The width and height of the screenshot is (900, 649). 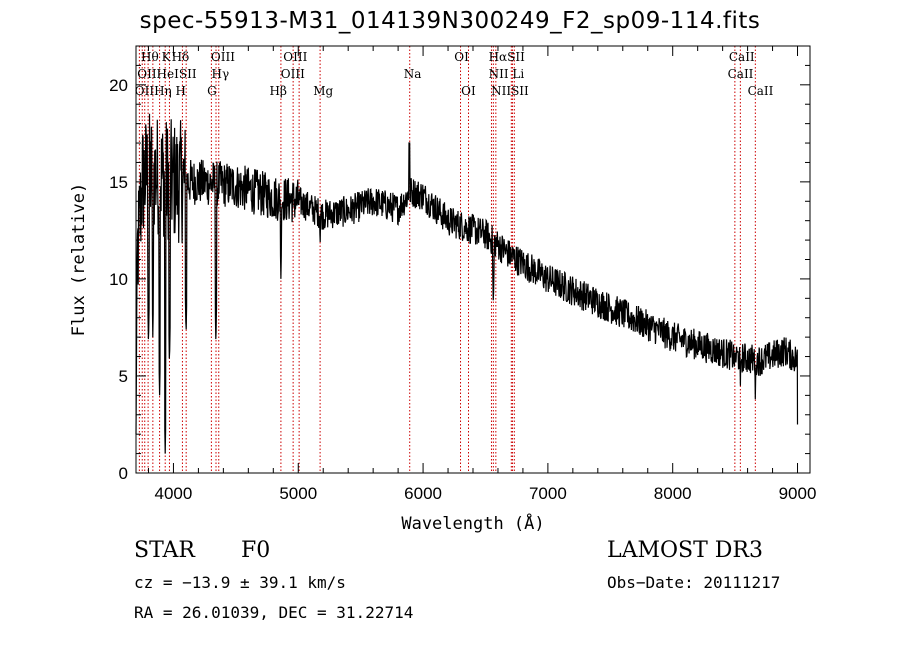 What do you see at coordinates (423, 493) in the screenshot?
I see `x-tick-label: 6000` at bounding box center [423, 493].